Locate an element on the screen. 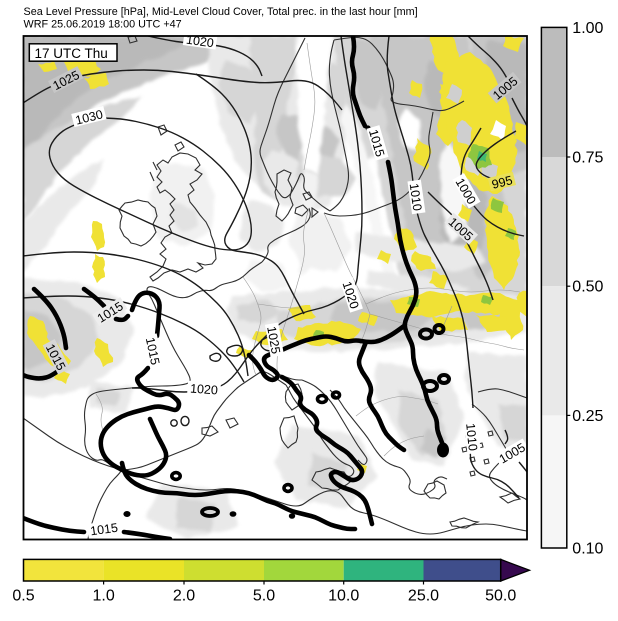  svg-text: 1030 is located at coordinates (89, 117).